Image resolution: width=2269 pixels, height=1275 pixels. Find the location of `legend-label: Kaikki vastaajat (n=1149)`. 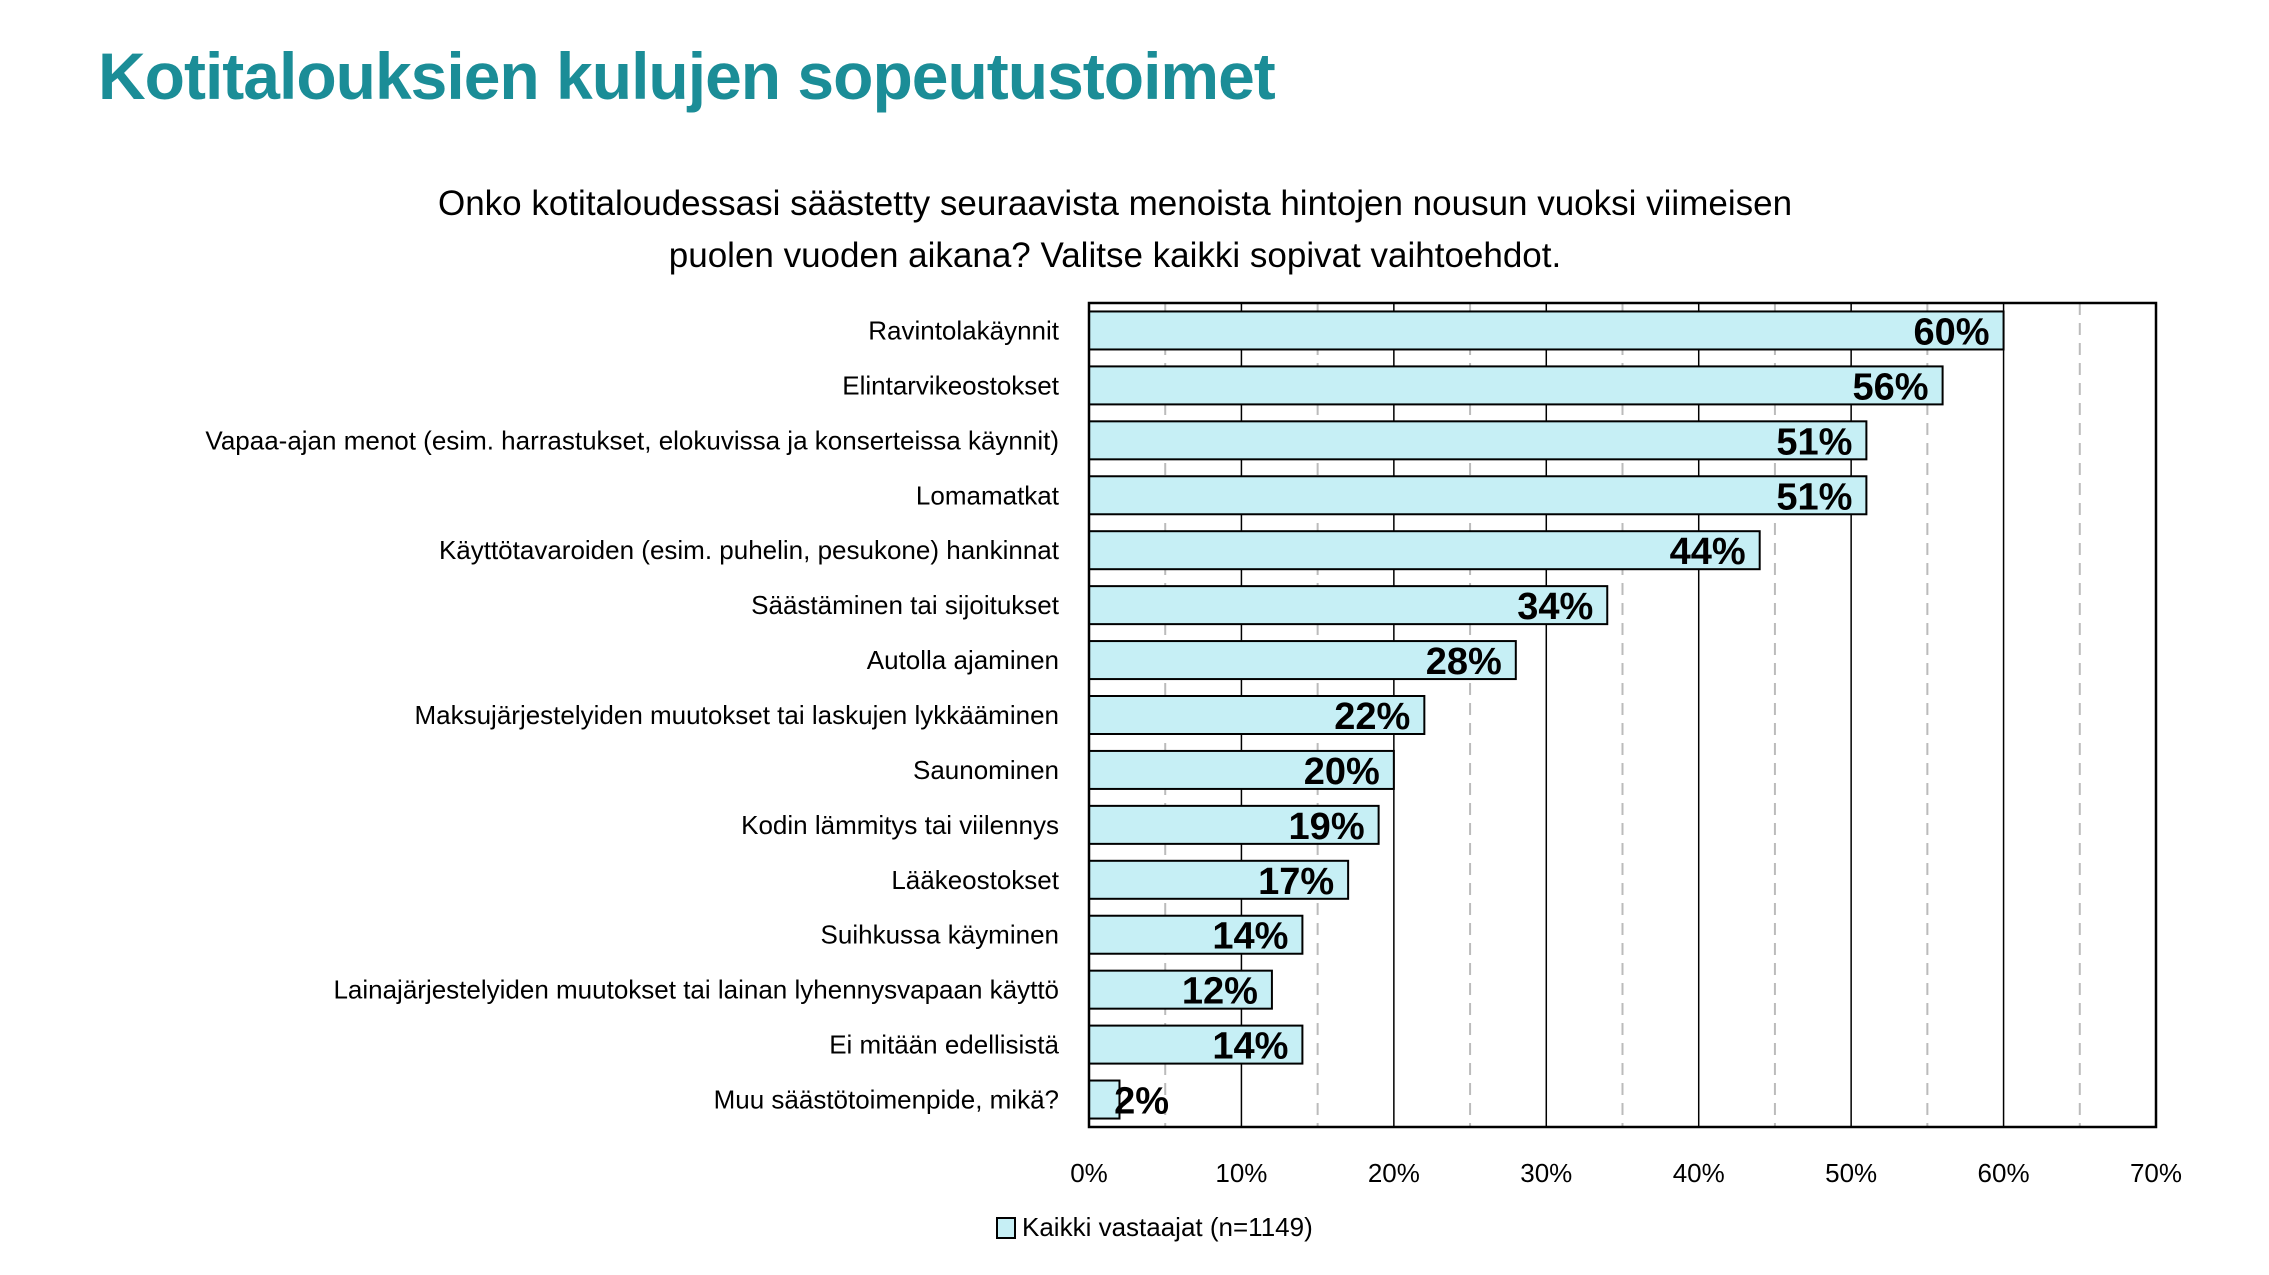

legend-label: Kaikki vastaajat (n=1149) is located at coordinates (1167, 1227).